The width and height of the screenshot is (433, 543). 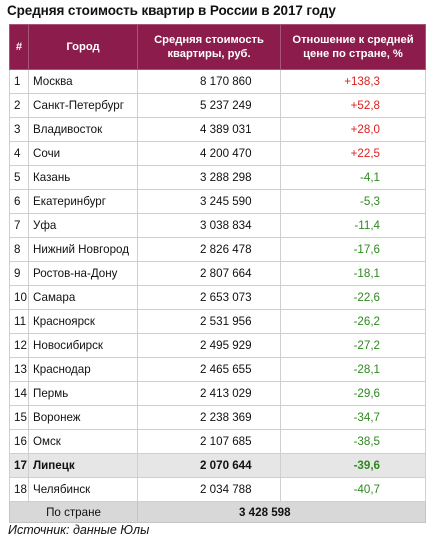 What do you see at coordinates (209, 489) in the screenshot?
I see `avg-price-cell: 2 034 788` at bounding box center [209, 489].